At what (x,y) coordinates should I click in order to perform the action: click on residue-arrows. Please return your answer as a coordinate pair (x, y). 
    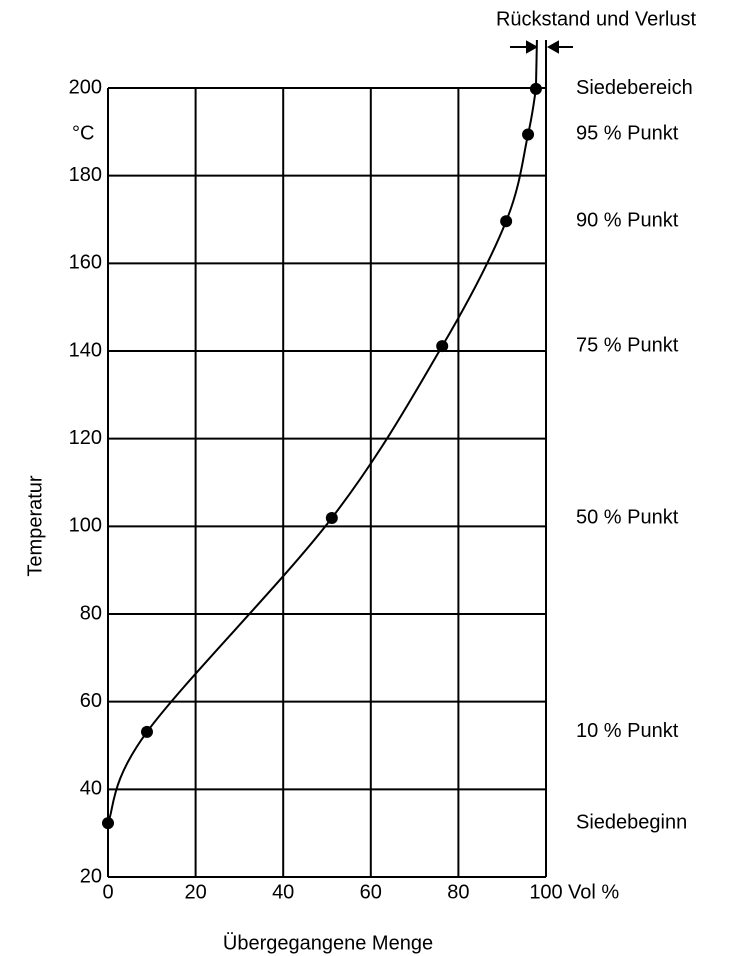
    Looking at the image, I should click on (541, 47).